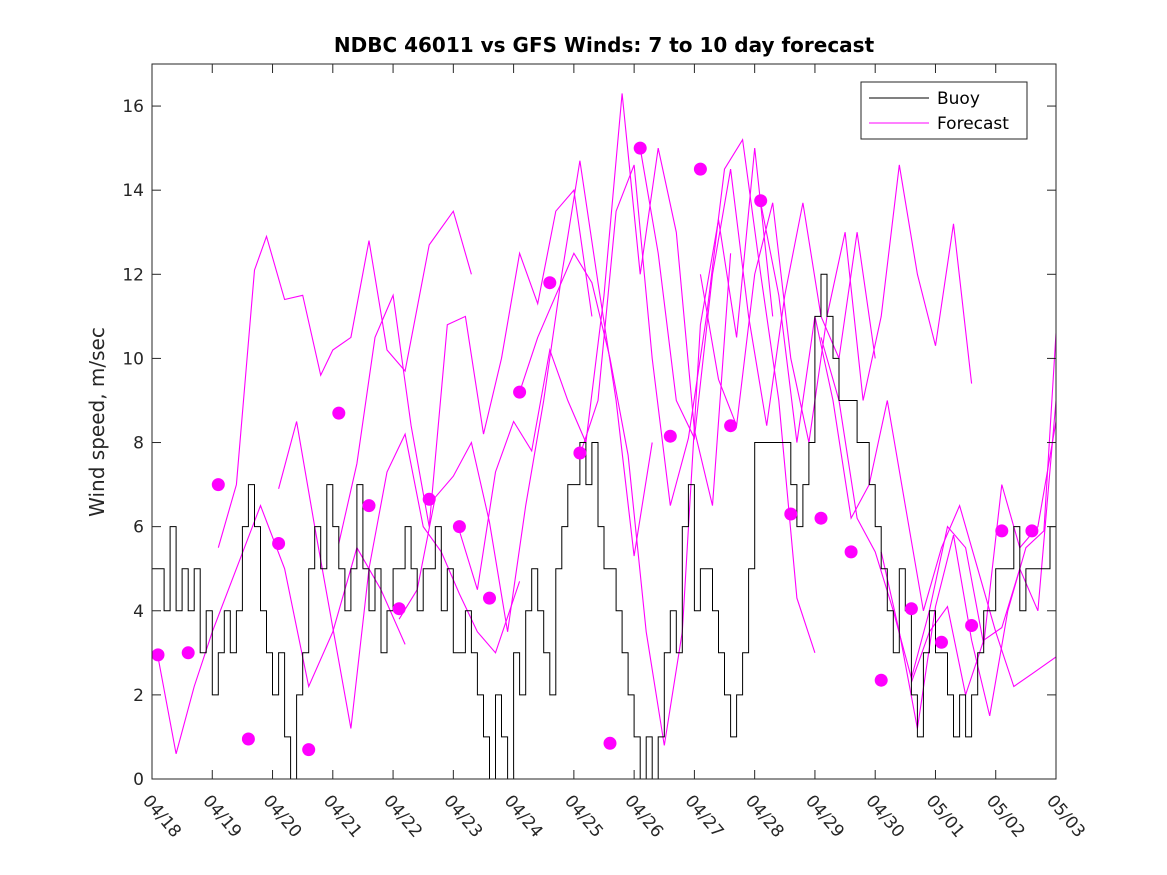 The height and width of the screenshot is (875, 1167). Describe the element at coordinates (97, 422) in the screenshot. I see `y-axis-label: Wind speed, m/sec` at that location.